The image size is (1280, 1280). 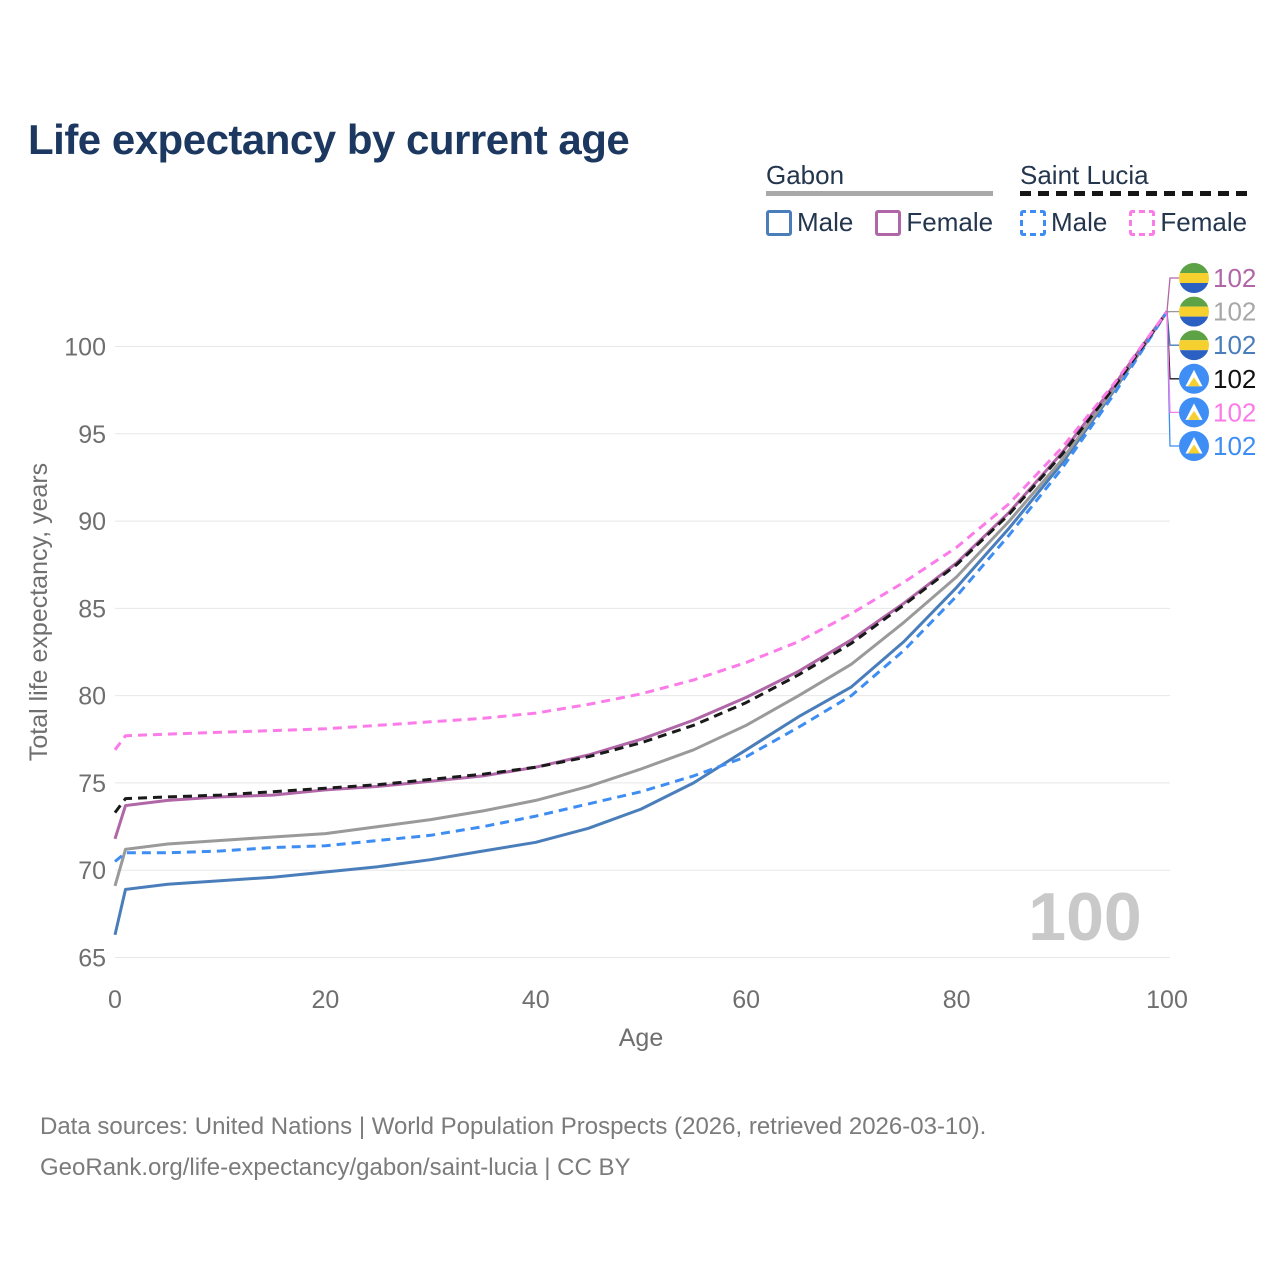 I want to click on x-axis-title: Age, so click(x=641, y=1038).